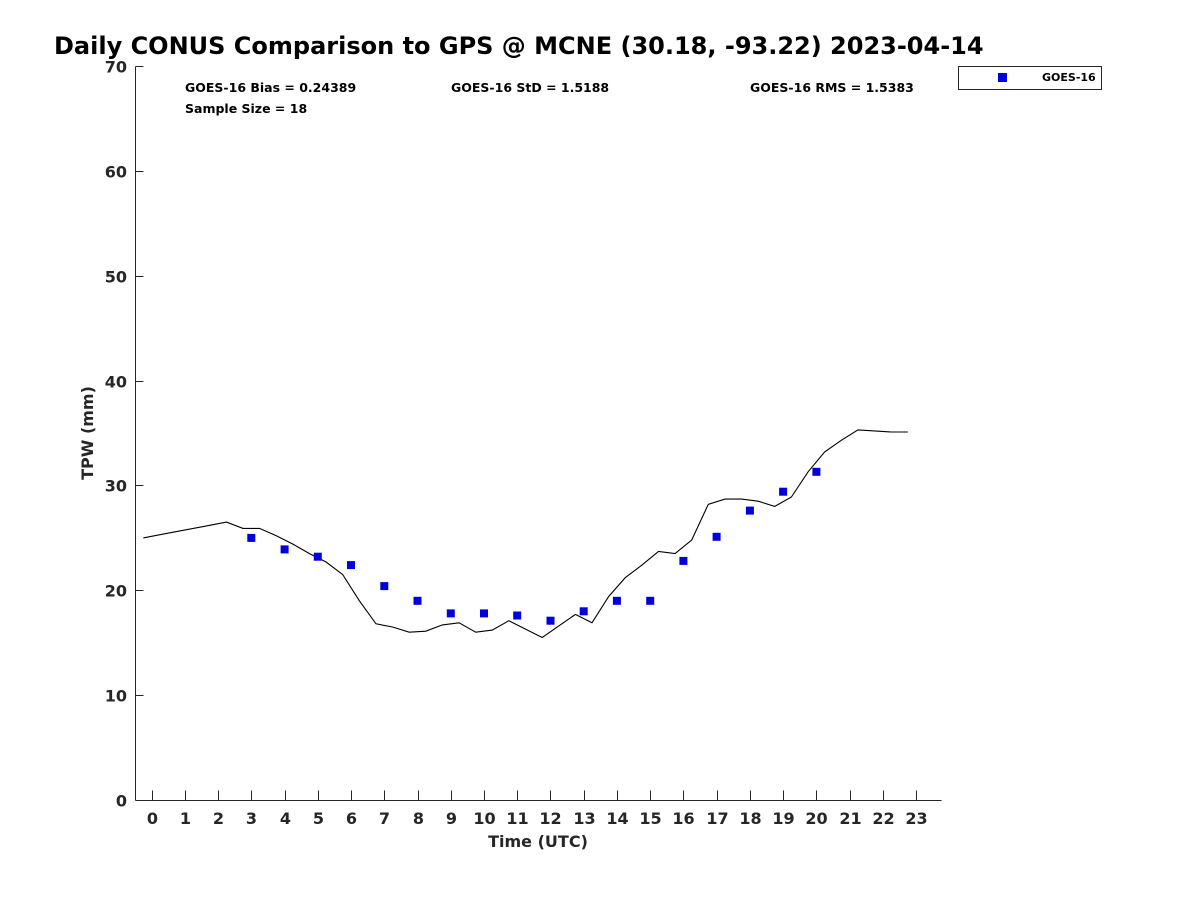 The height and width of the screenshot is (900, 1200). Describe the element at coordinates (121, 801) in the screenshot. I see `y-tick-label: 0` at that location.